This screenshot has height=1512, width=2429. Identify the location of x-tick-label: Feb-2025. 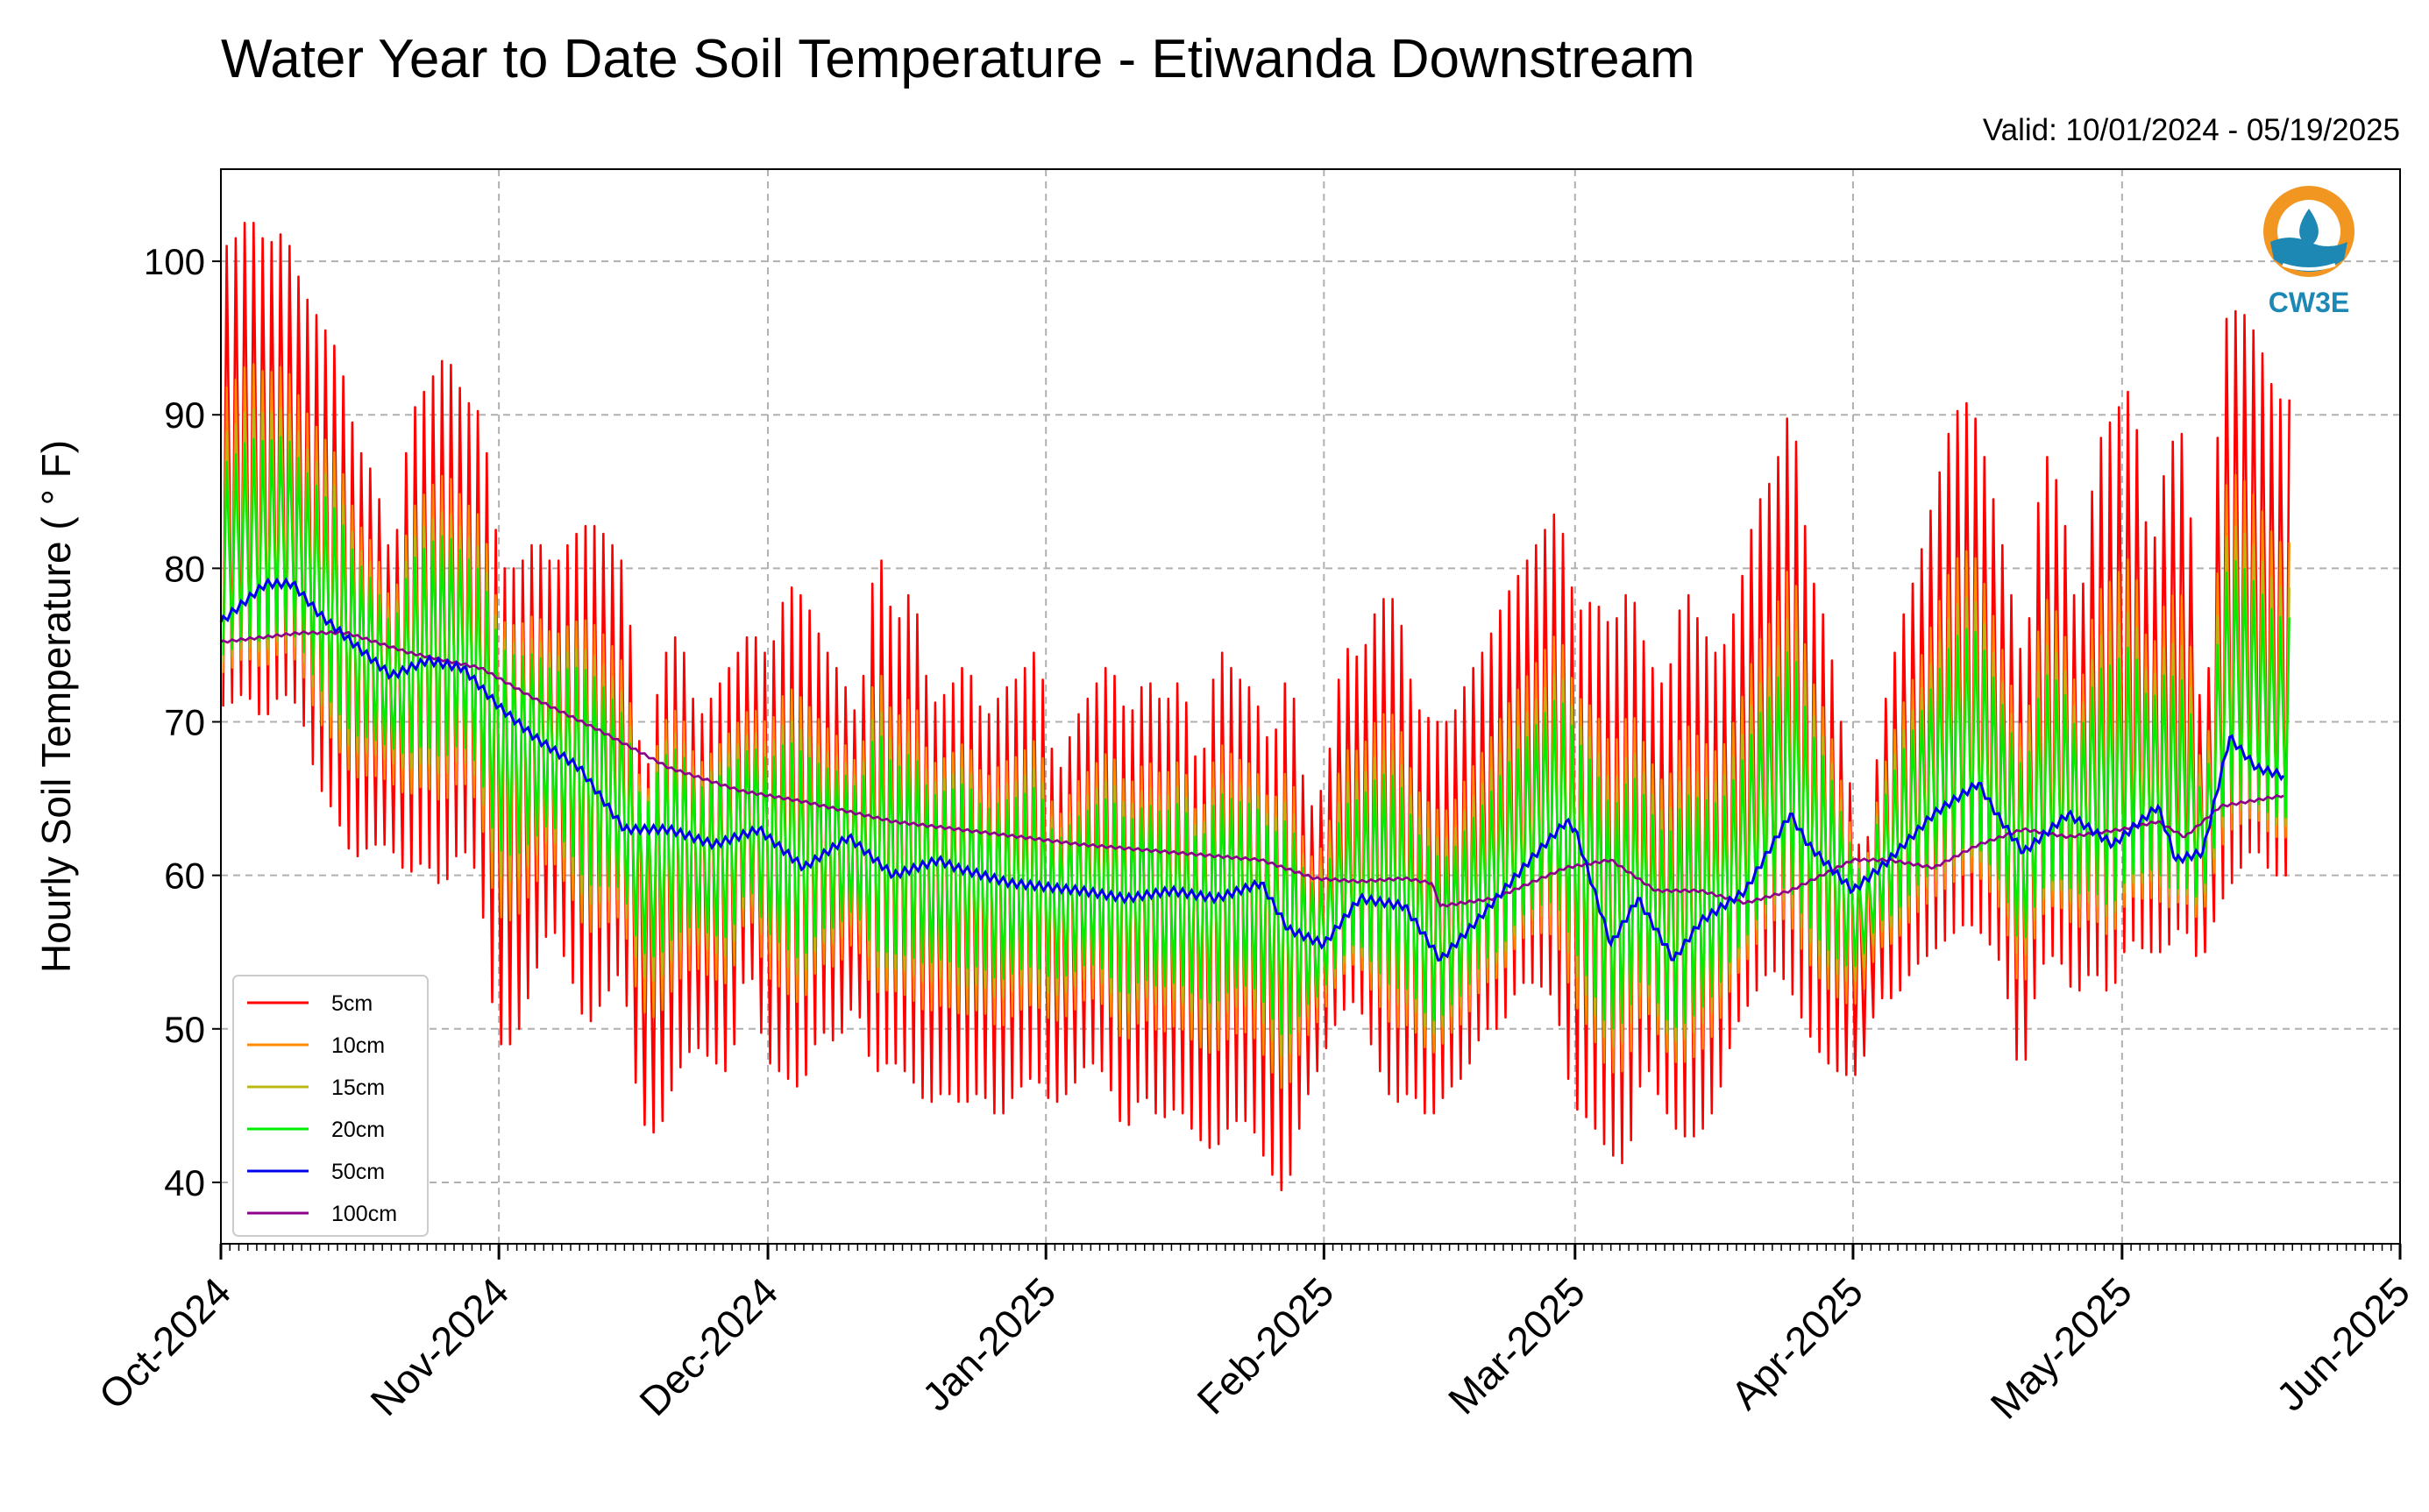
(1265, 1345).